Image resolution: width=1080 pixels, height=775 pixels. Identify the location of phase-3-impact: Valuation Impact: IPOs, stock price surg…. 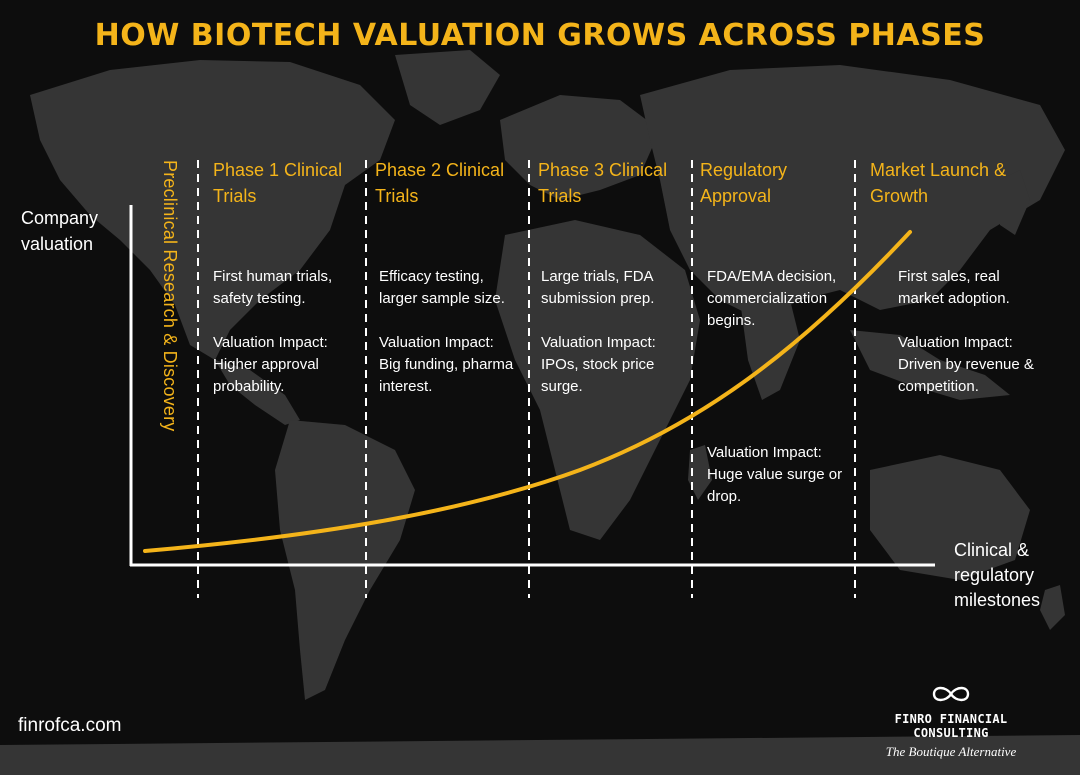
(598, 364).